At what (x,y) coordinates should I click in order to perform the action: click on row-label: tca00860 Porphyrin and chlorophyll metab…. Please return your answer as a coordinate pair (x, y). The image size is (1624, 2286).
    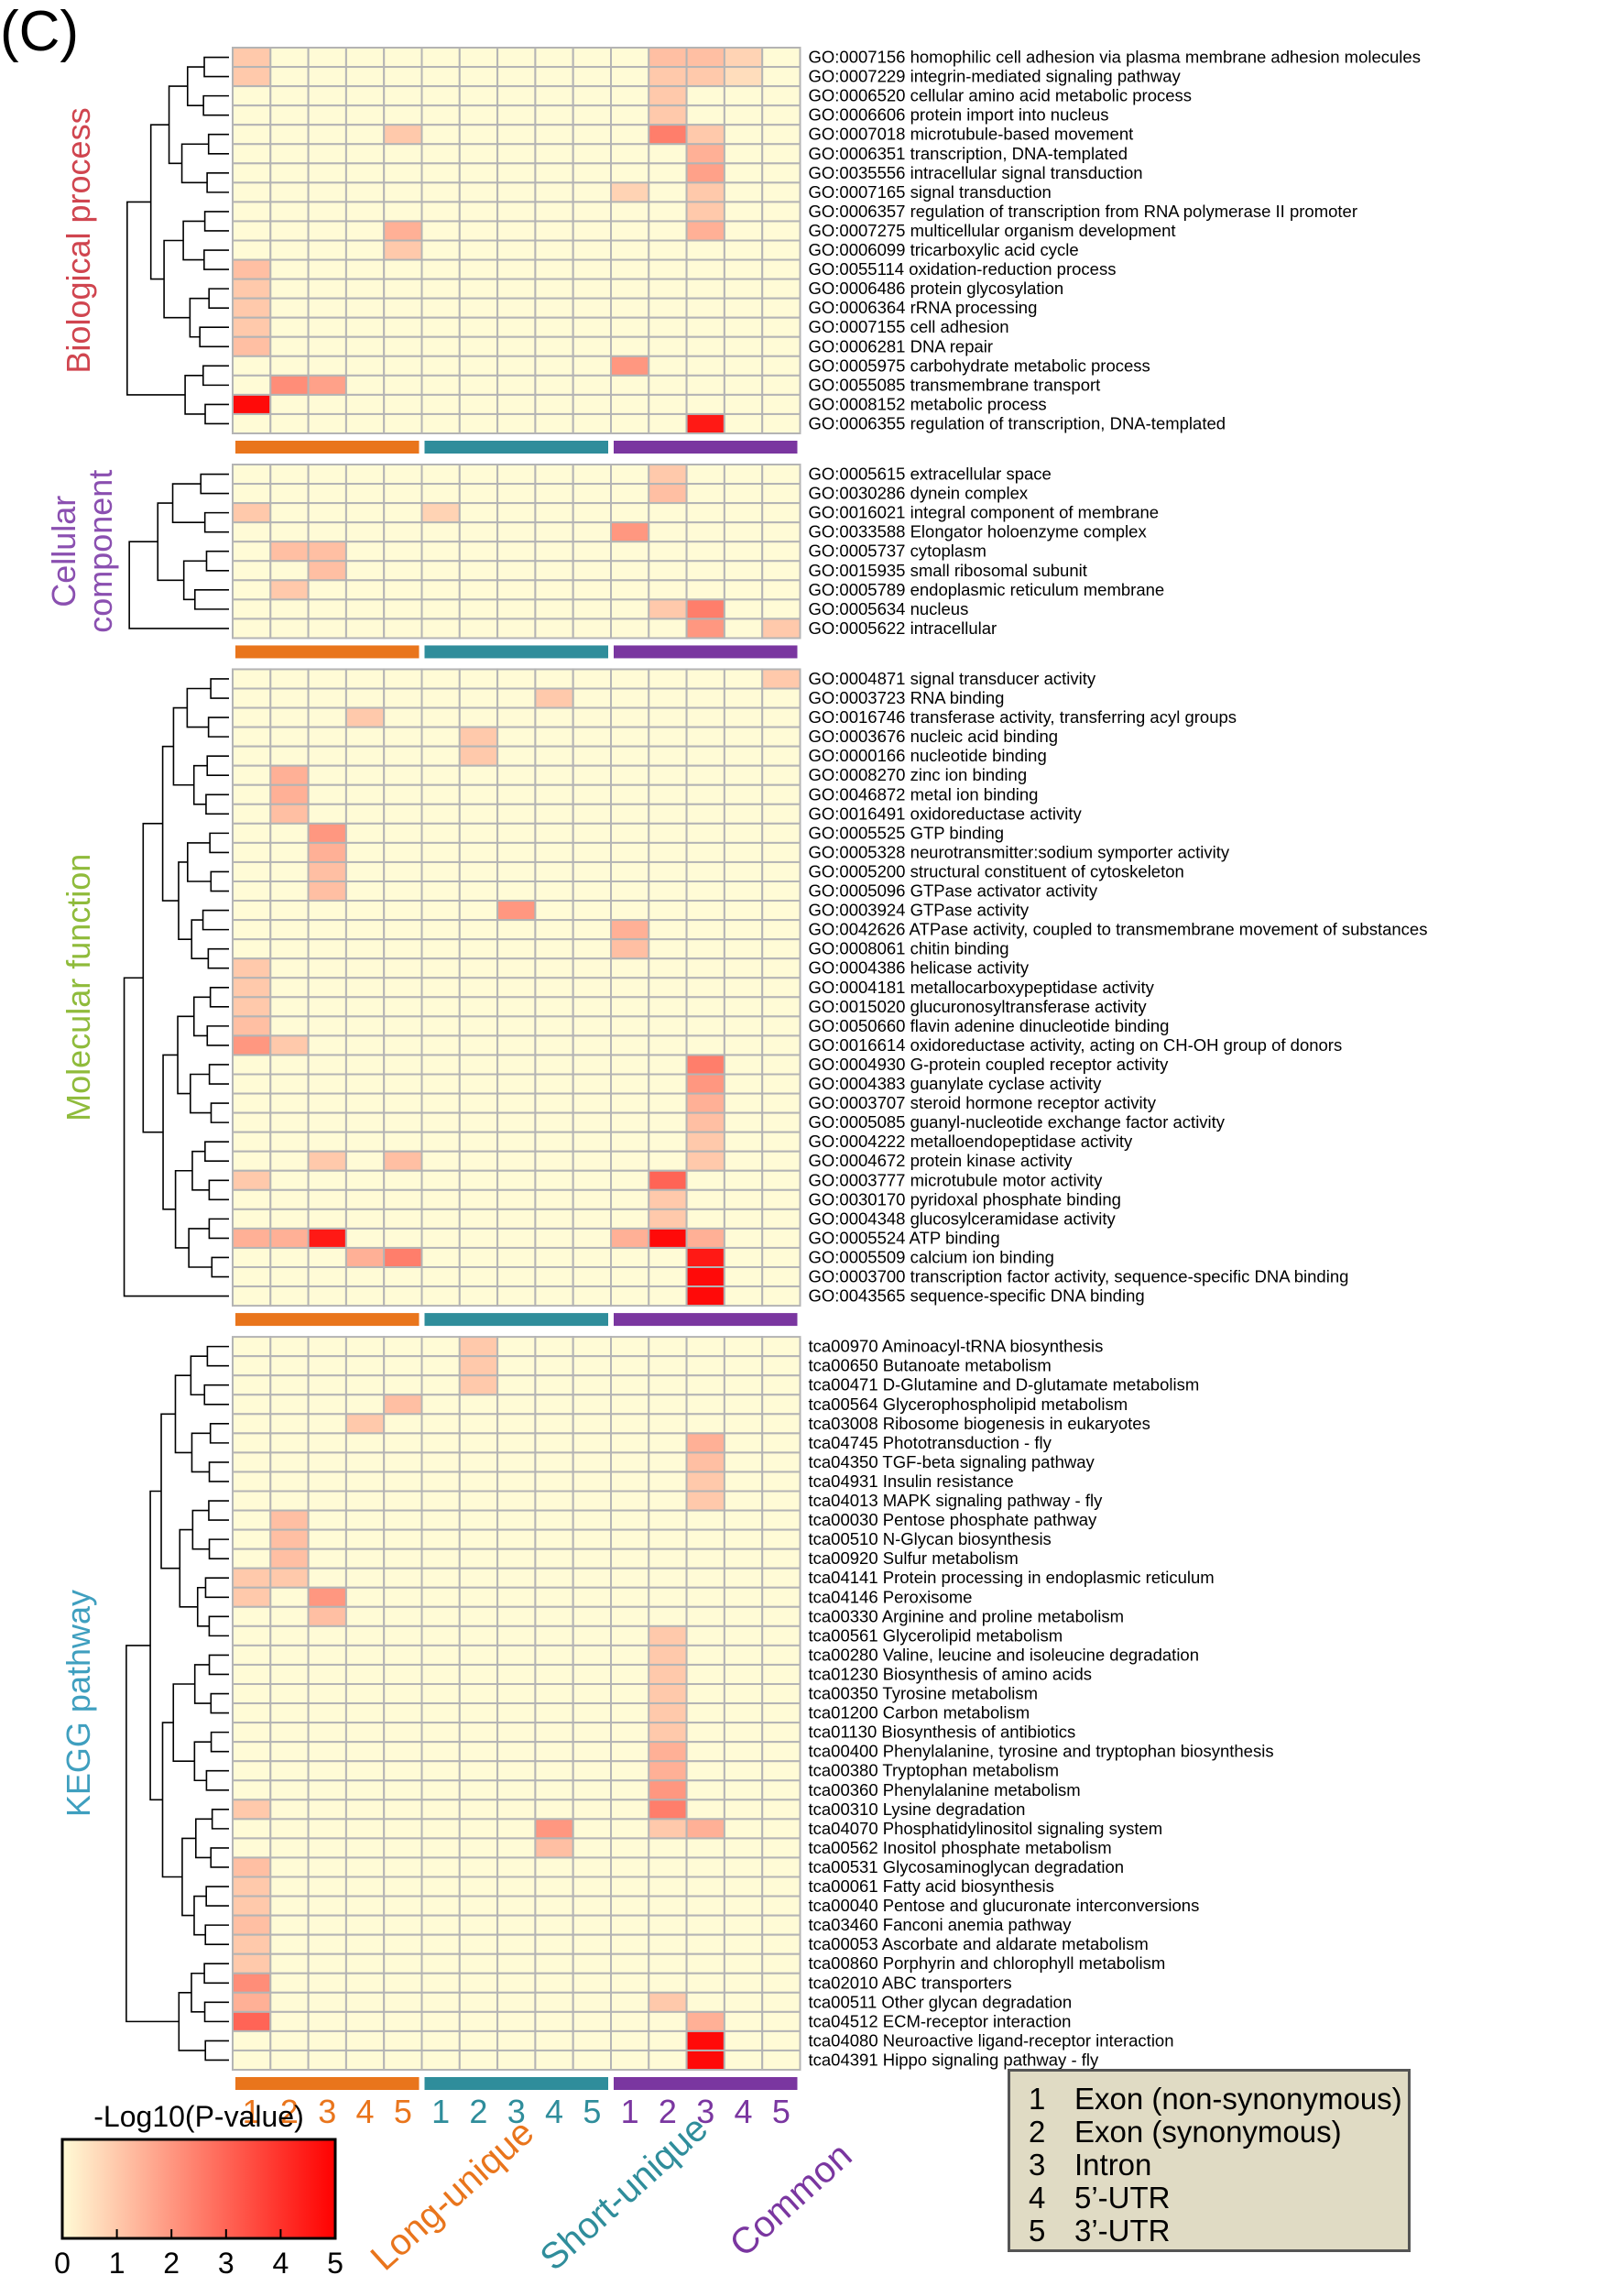
    Looking at the image, I should click on (987, 1963).